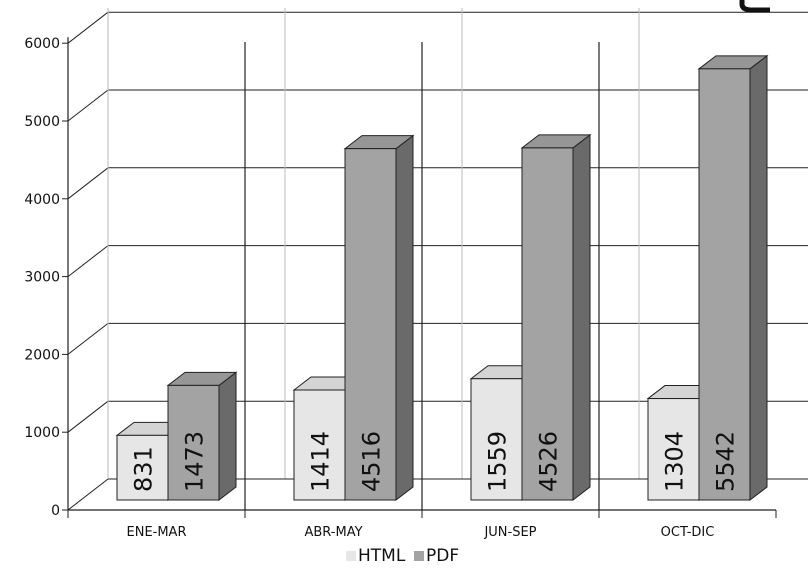 The height and width of the screenshot is (568, 808). I want to click on bar-pdf: 4516, so click(379, 318).